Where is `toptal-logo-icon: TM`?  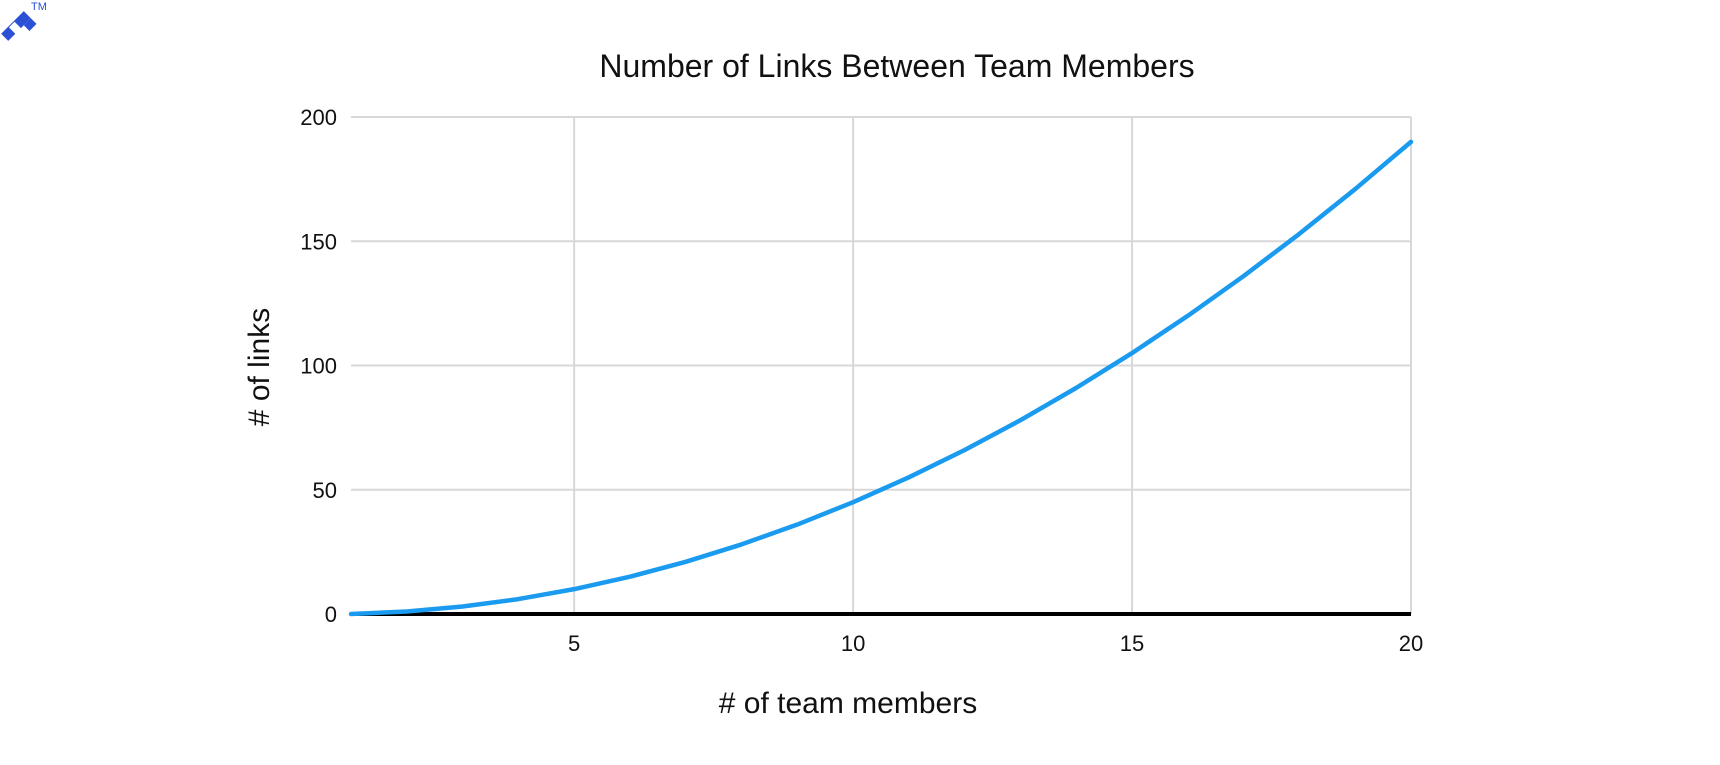 toptal-logo-icon: TM is located at coordinates (24, 21).